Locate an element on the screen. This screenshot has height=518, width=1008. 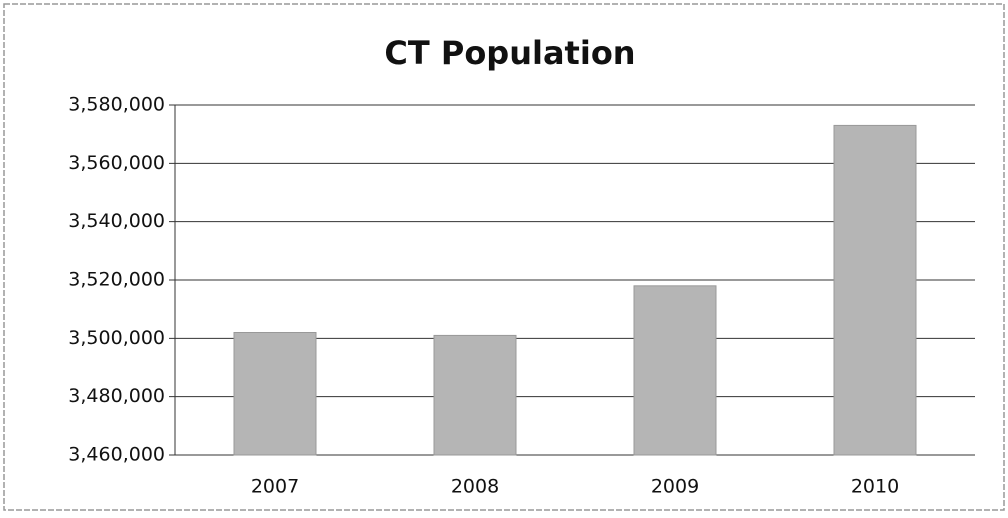
y-tick-label: 3,540,000 is located at coordinates (116, 221).